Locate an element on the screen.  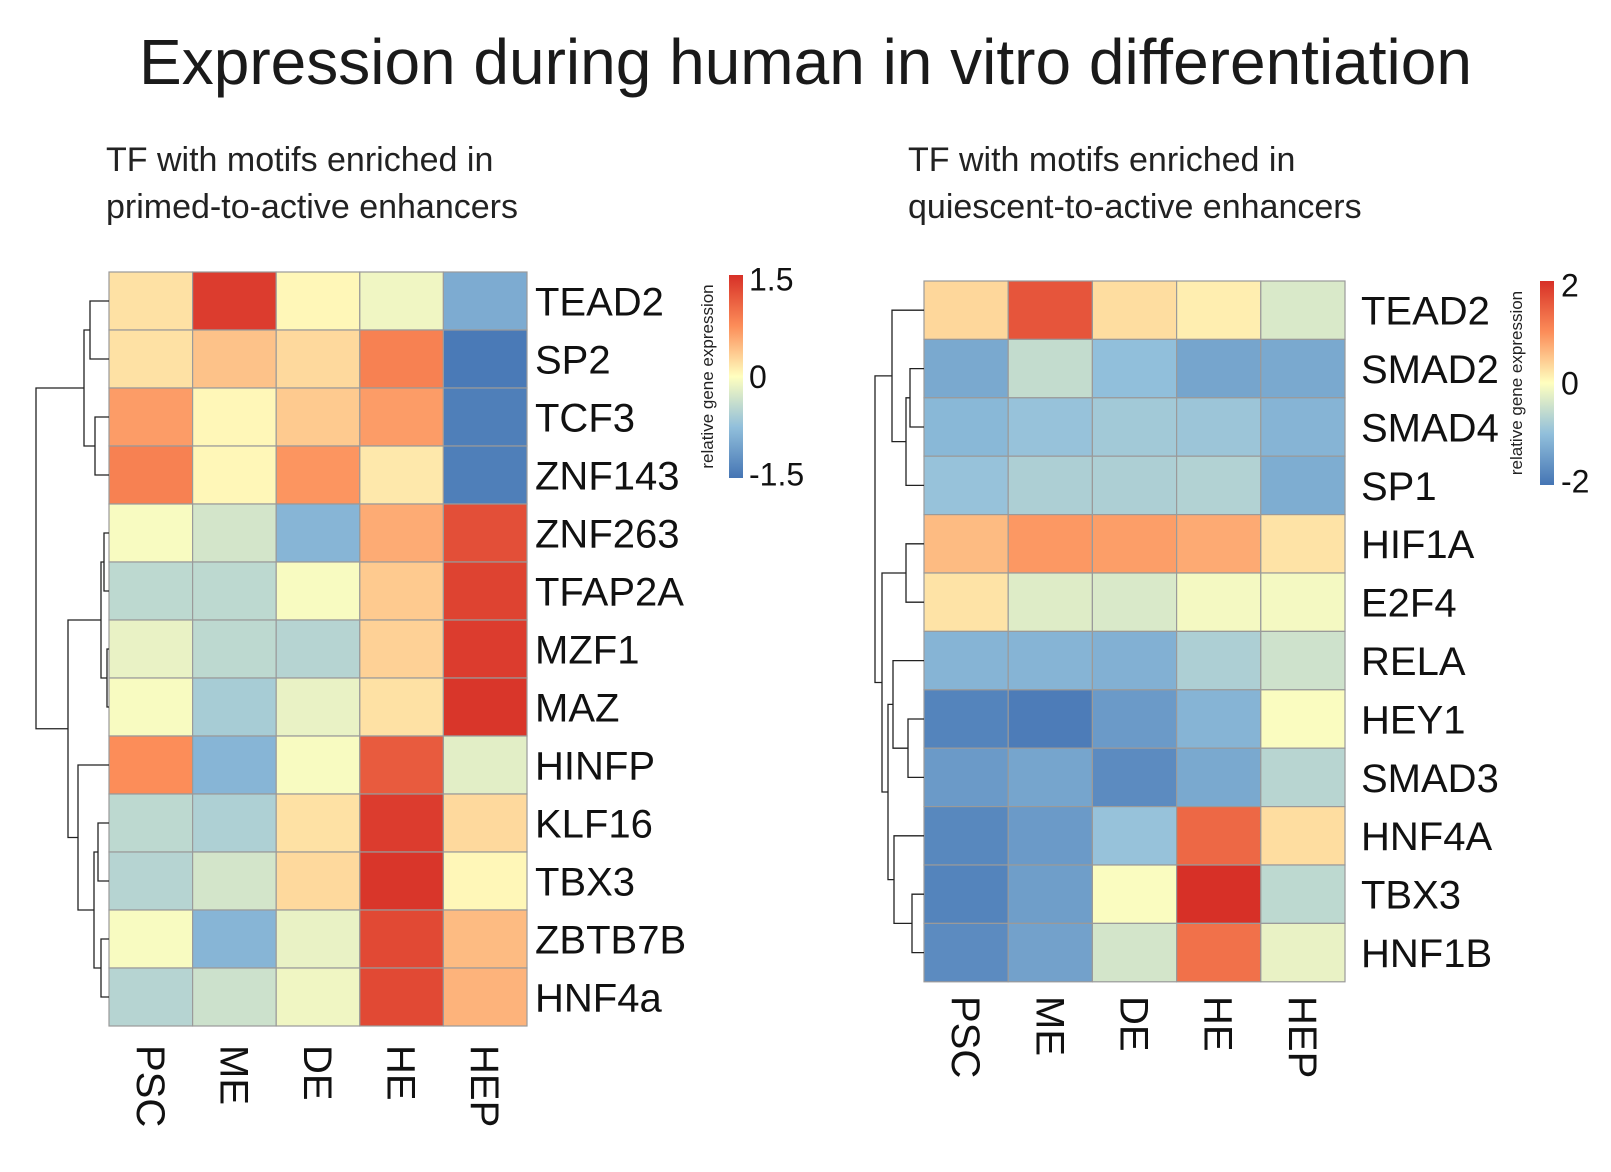
row-label-znf263: ZNF263 is located at coordinates (607, 534).